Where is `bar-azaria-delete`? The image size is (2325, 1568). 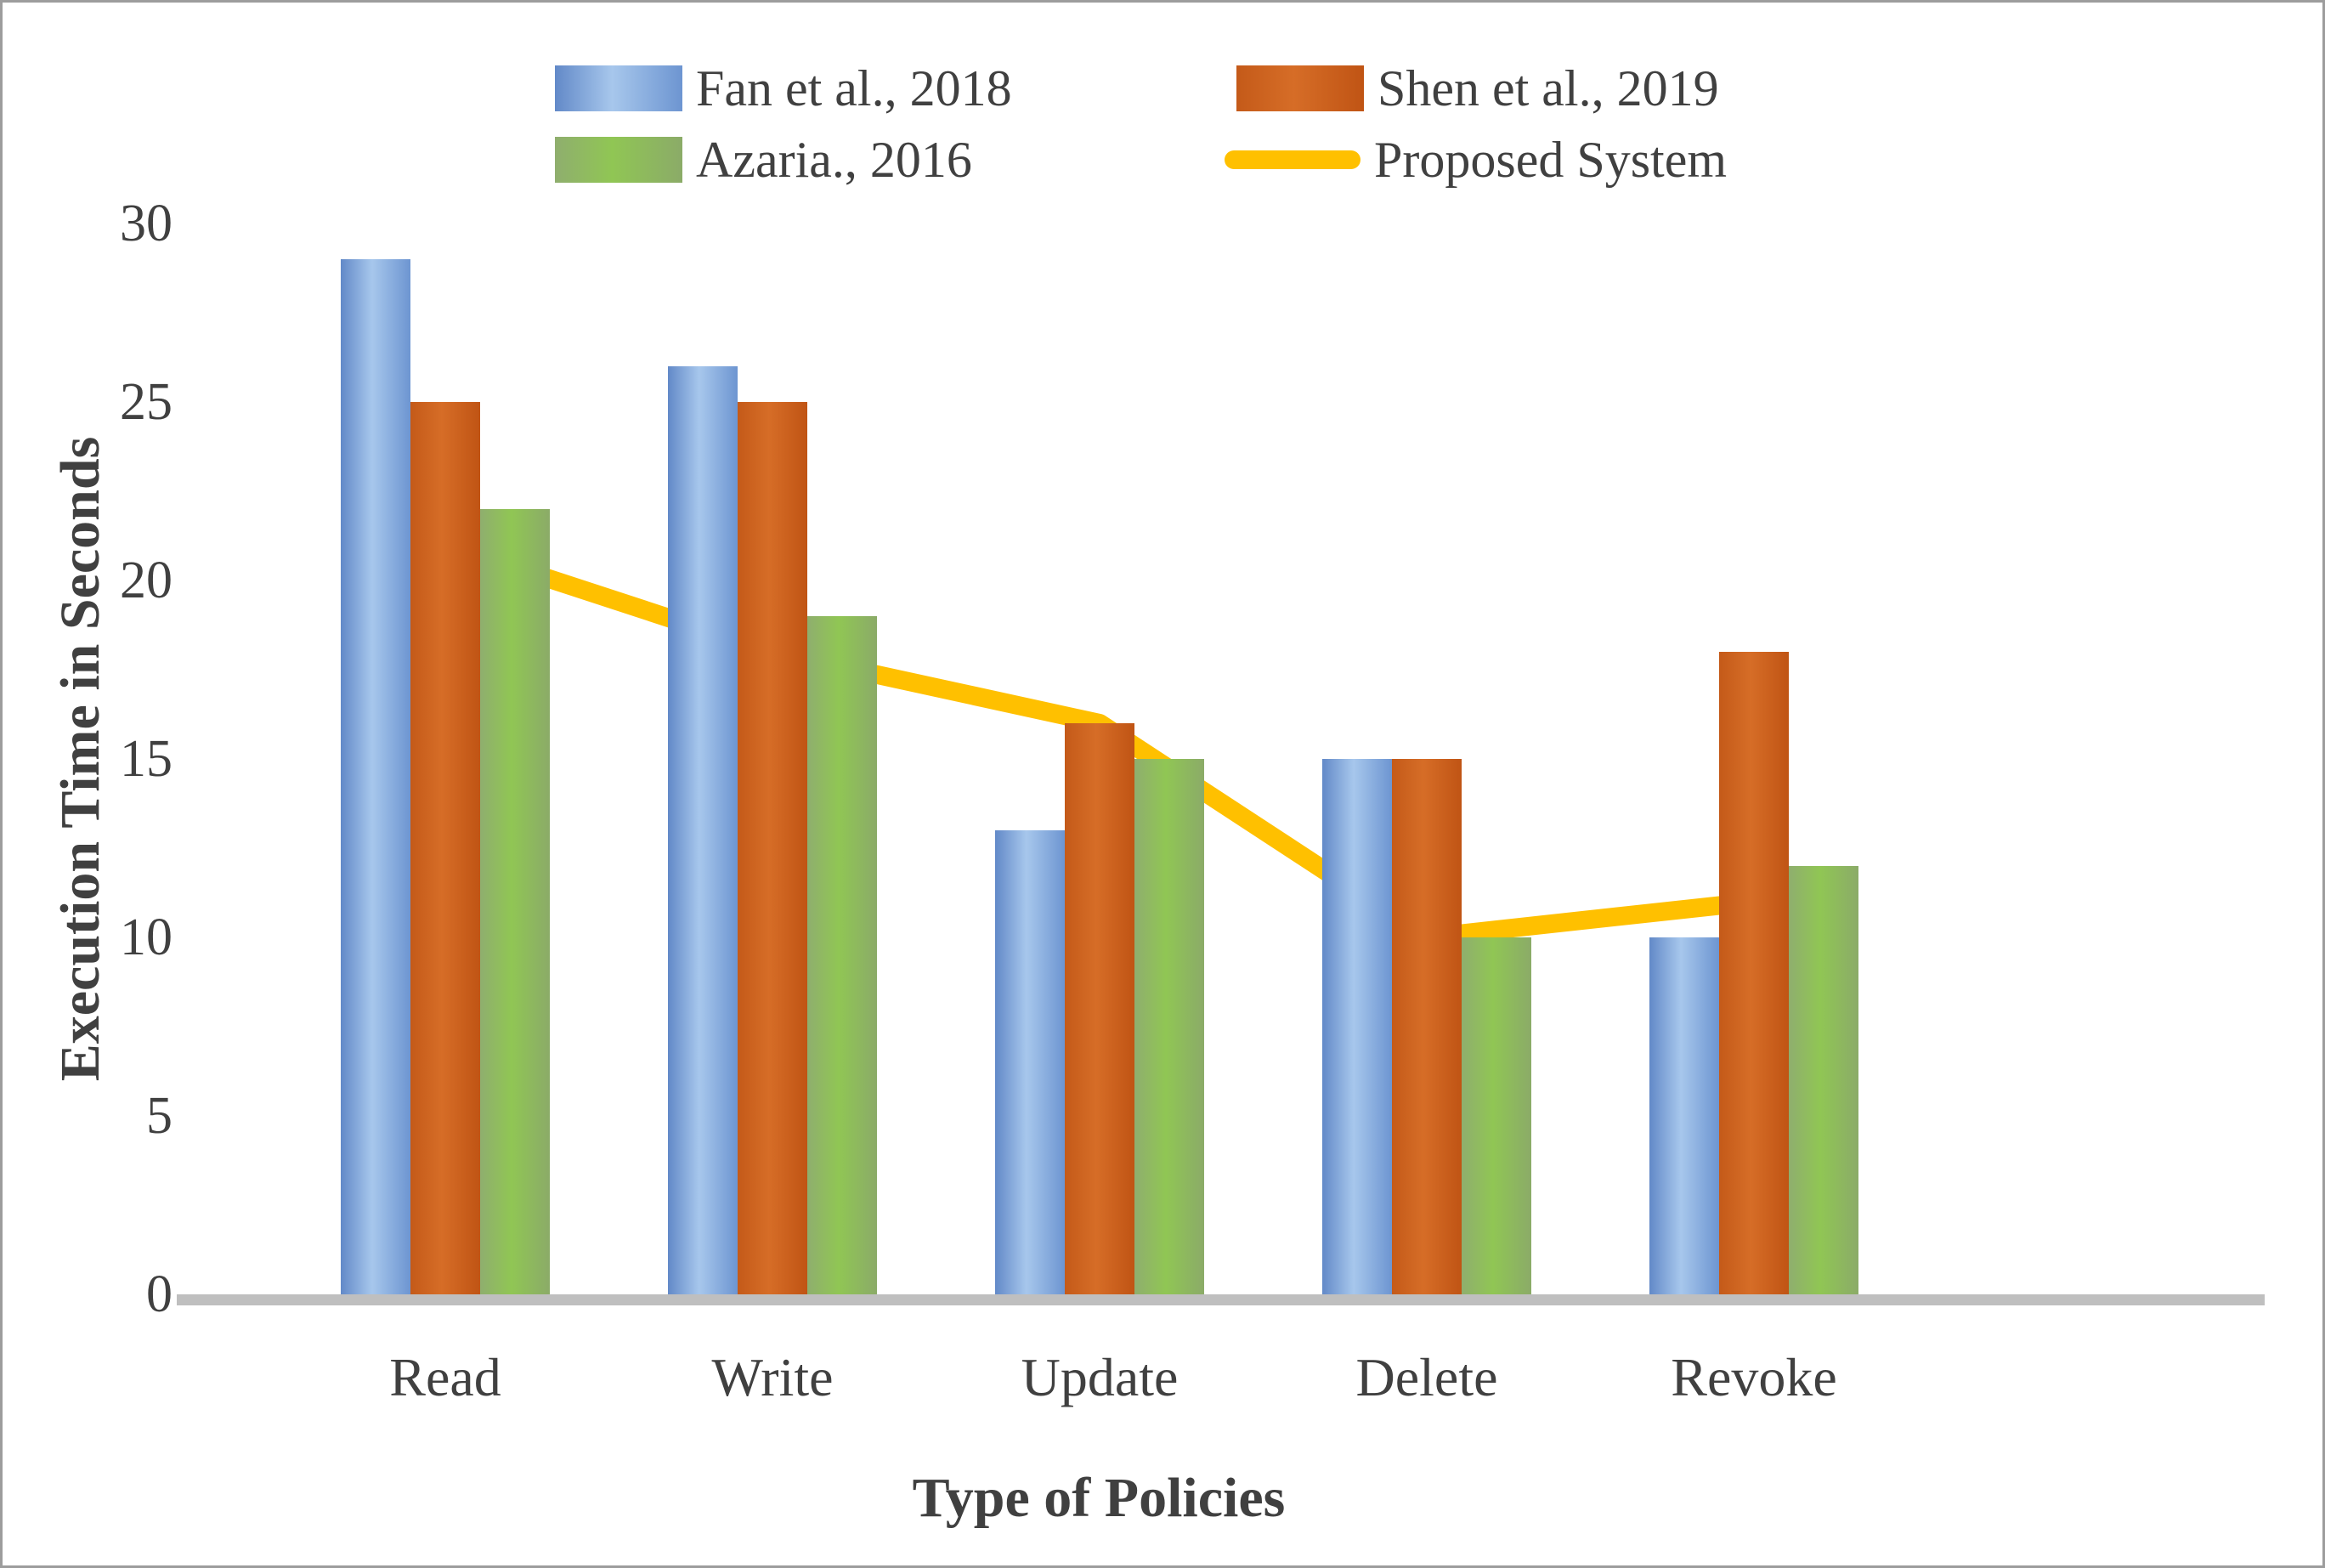
bar-azaria-delete is located at coordinates (1496, 1115).